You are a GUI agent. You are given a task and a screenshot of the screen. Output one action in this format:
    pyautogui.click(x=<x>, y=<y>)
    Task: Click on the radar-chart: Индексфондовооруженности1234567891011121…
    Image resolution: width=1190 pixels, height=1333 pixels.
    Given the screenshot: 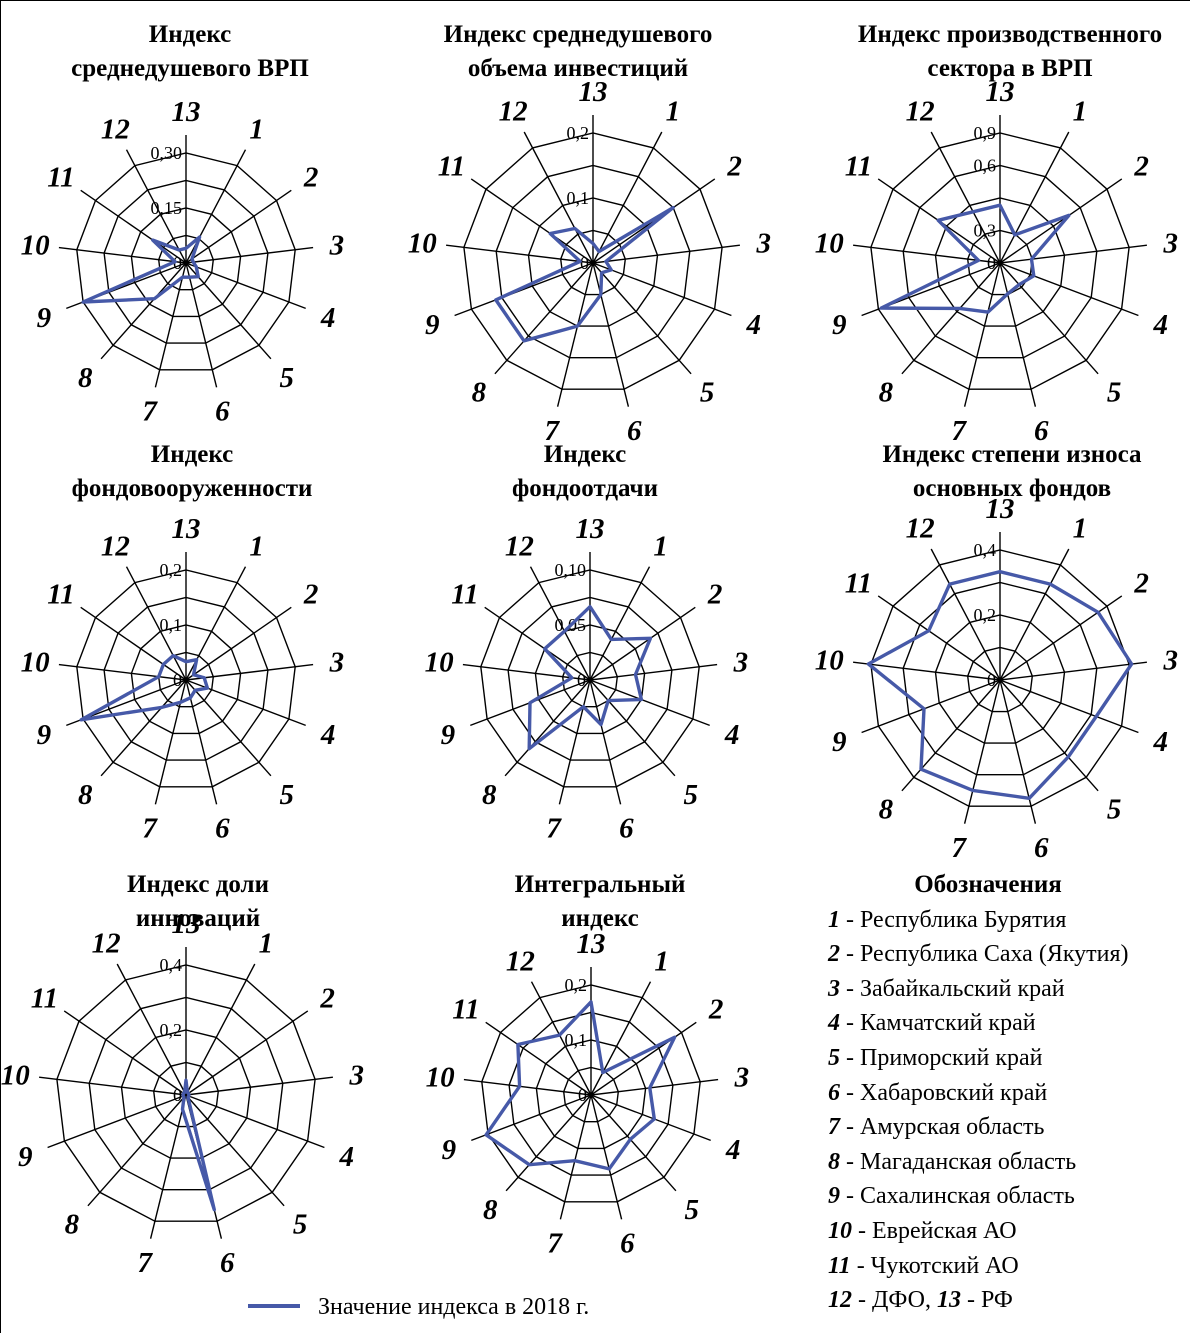 What is the action you would take?
    pyautogui.click(x=183, y=643)
    